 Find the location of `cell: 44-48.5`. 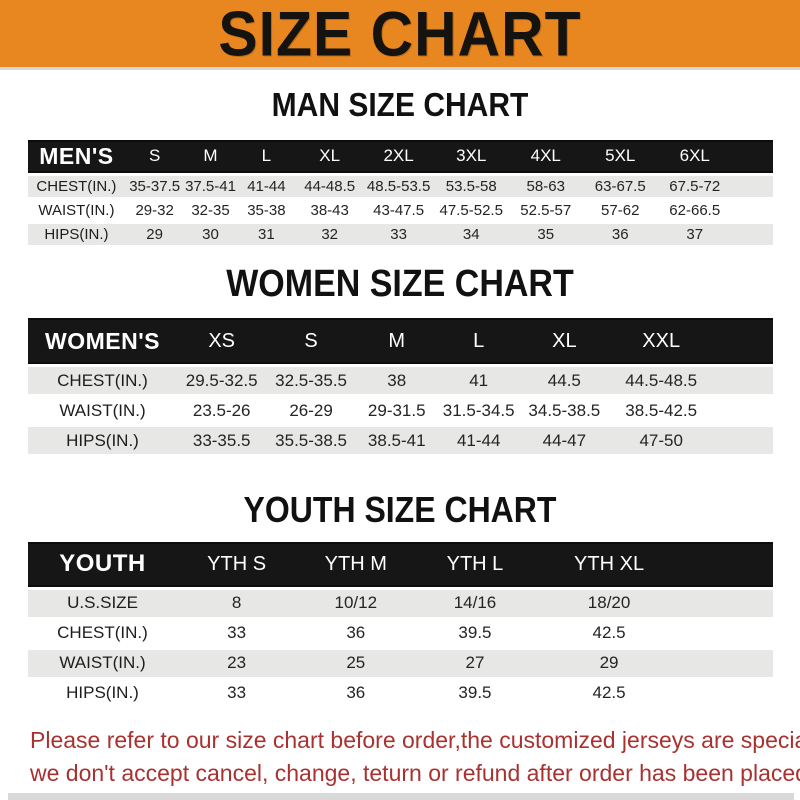

cell: 44-48.5 is located at coordinates (330, 184).